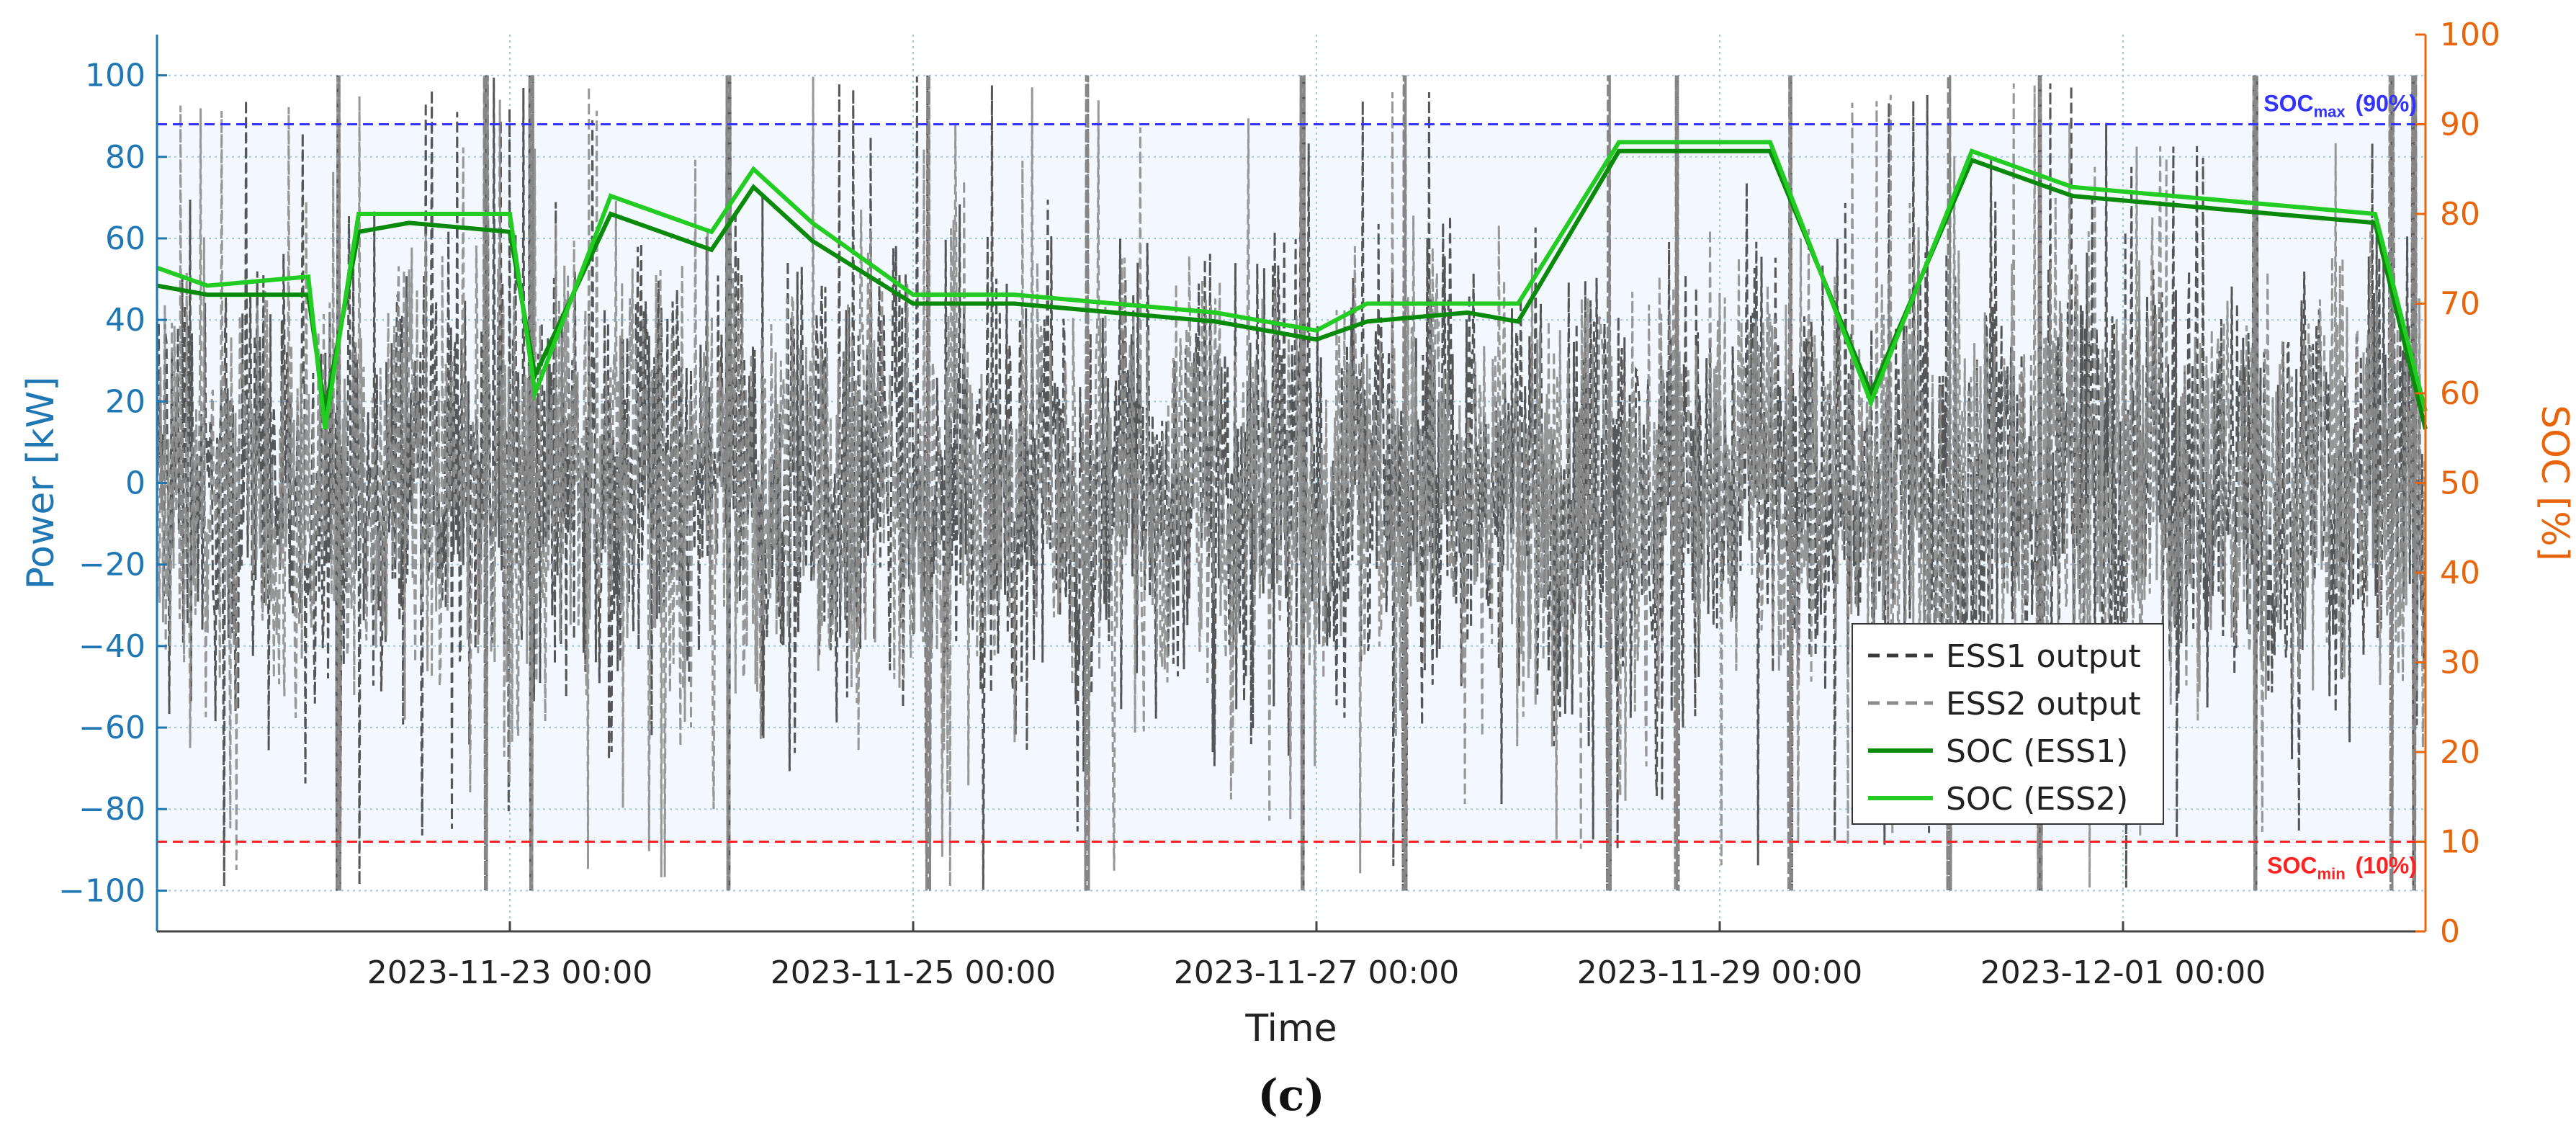 This screenshot has height=1141, width=2576. What do you see at coordinates (1290, 1029) in the screenshot?
I see `x-axis-title: Time` at bounding box center [1290, 1029].